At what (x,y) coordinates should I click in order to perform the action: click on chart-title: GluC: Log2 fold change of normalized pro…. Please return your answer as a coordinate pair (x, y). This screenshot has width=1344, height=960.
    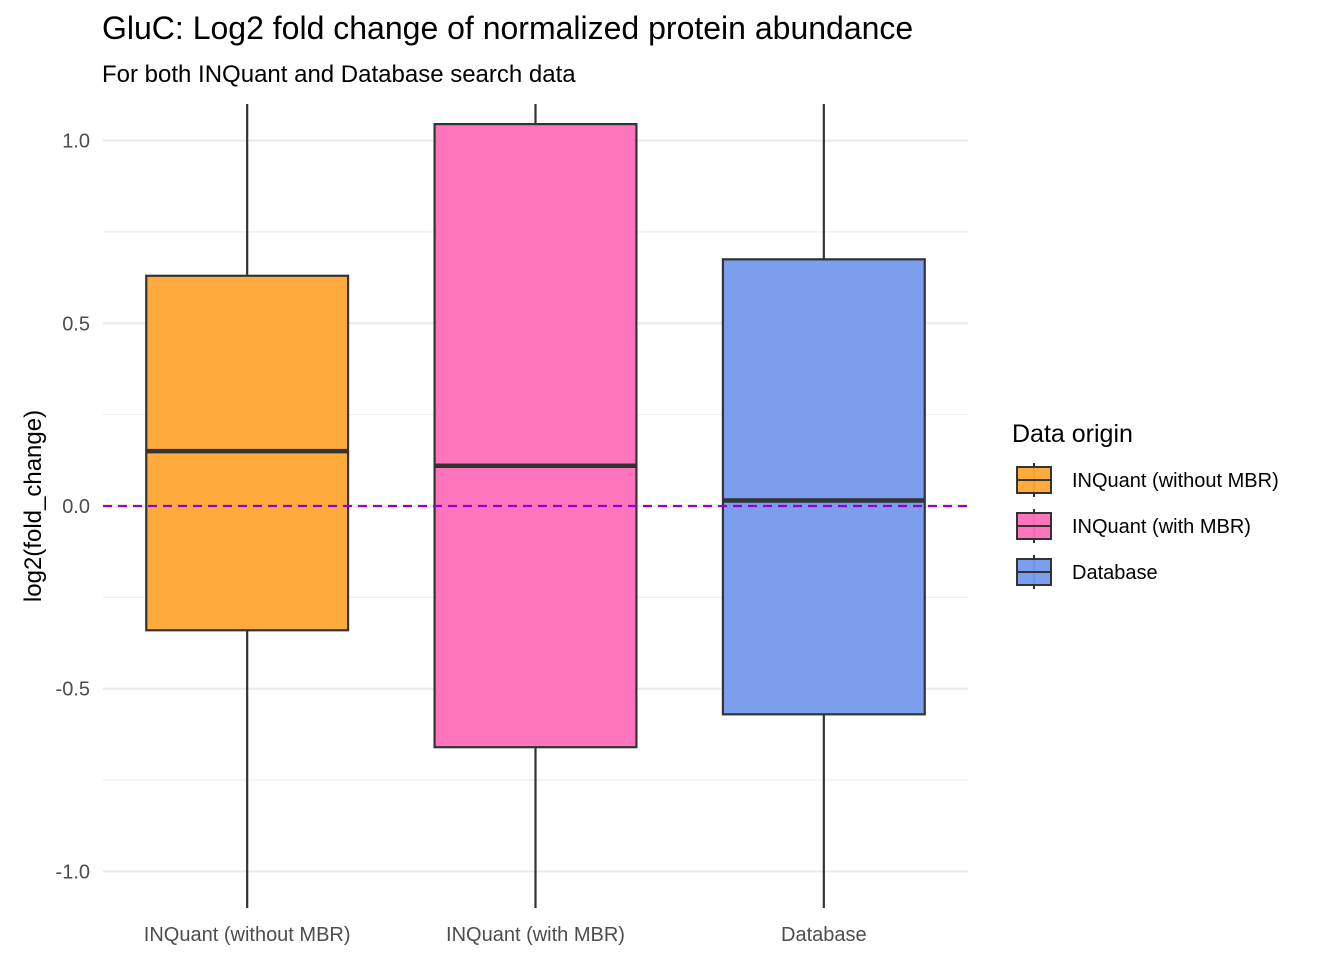
    Looking at the image, I should click on (507, 28).